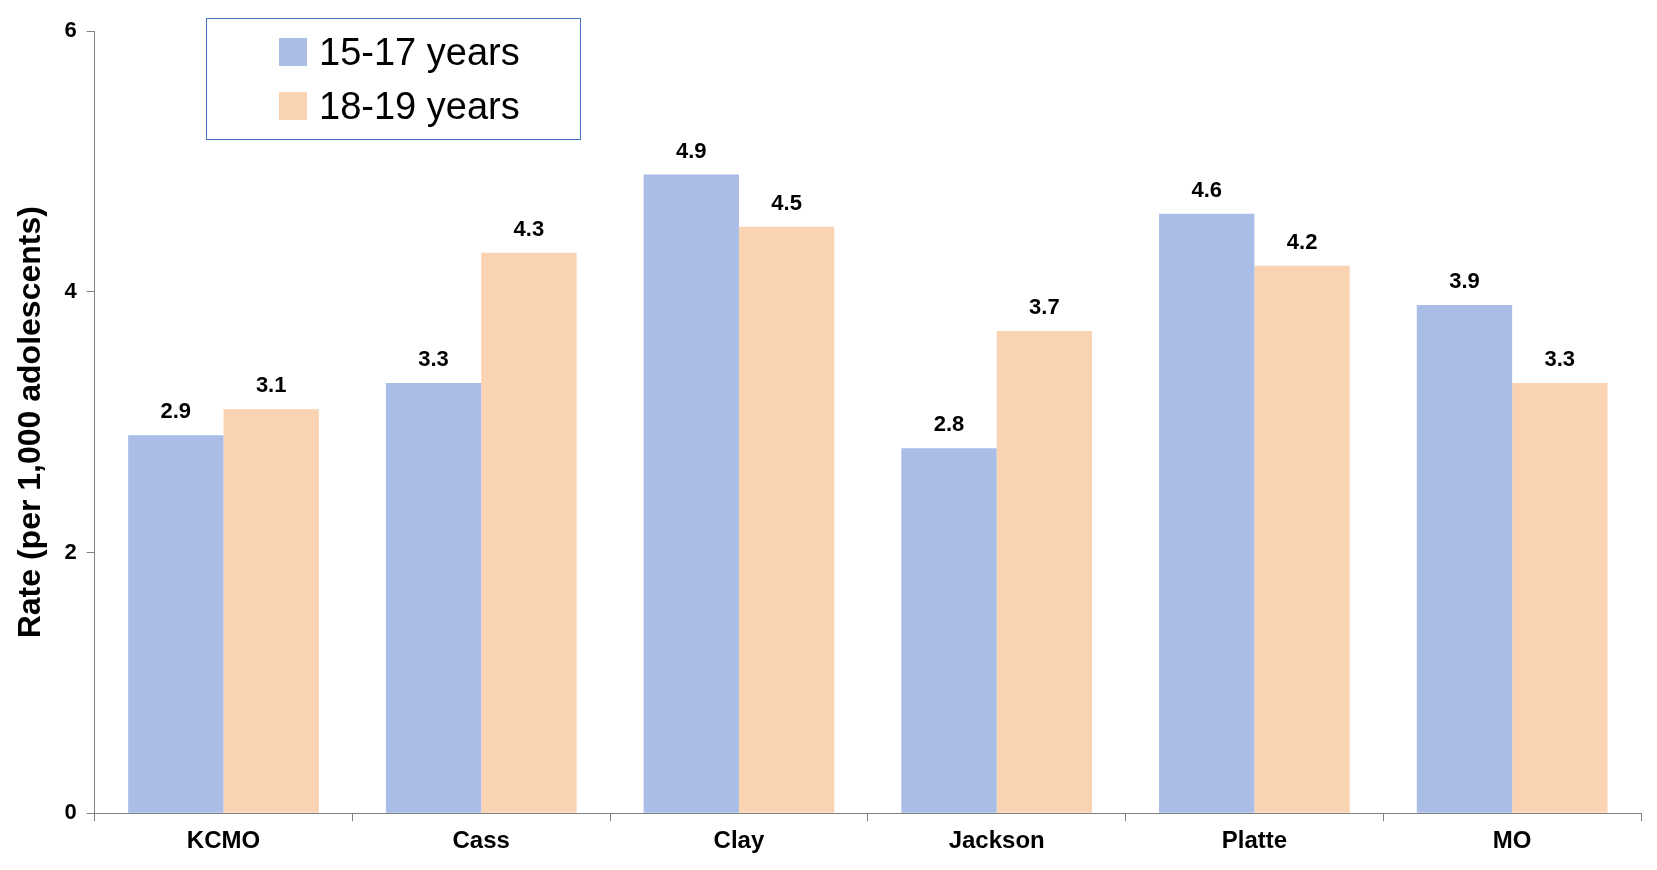 This screenshot has width=1657, height=870. Describe the element at coordinates (70, 30) in the screenshot. I see `y-tick-label: 6` at that location.